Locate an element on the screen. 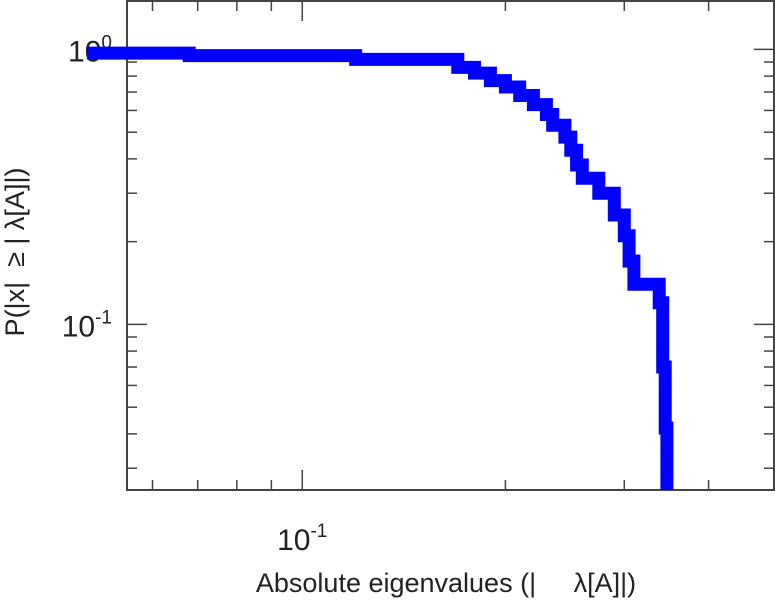 This screenshot has height=600, width=775. y-tick-label: 10-1 is located at coordinates (87, 325).